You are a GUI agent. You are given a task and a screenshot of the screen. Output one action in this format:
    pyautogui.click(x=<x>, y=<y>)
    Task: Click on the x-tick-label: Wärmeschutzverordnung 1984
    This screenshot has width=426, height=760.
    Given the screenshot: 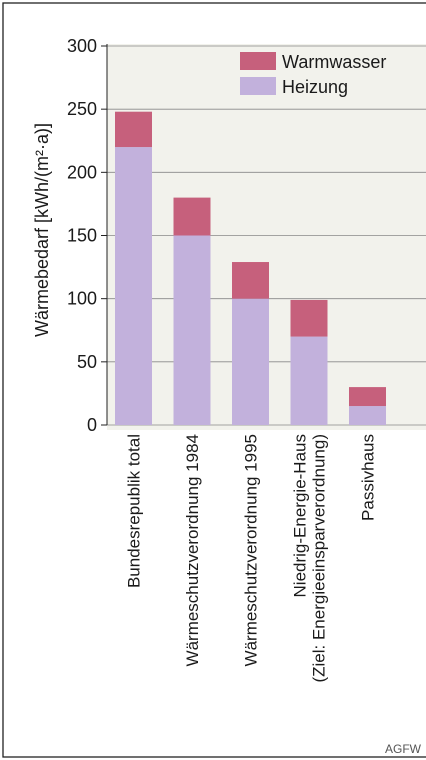 What is the action you would take?
    pyautogui.click(x=192, y=550)
    